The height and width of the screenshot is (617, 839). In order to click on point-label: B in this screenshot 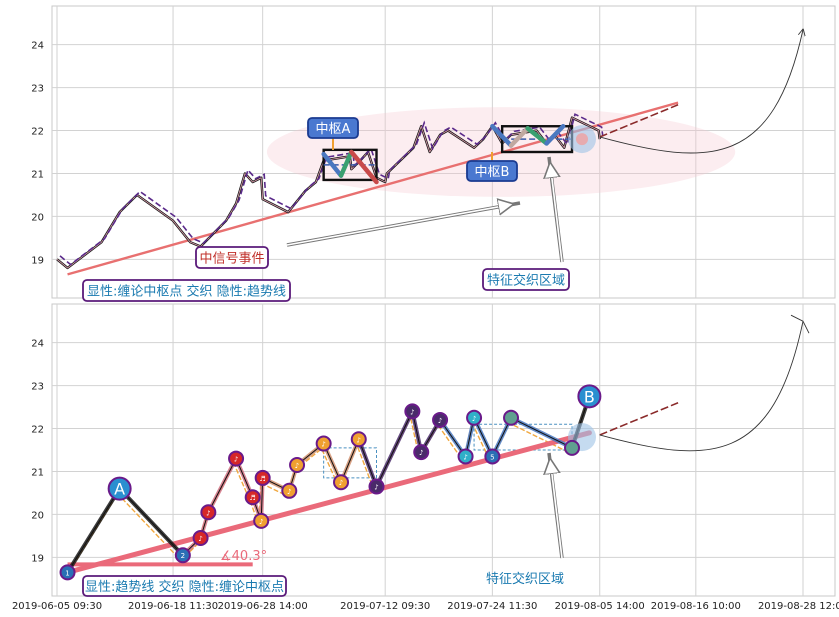, I will do `click(589, 396)`.